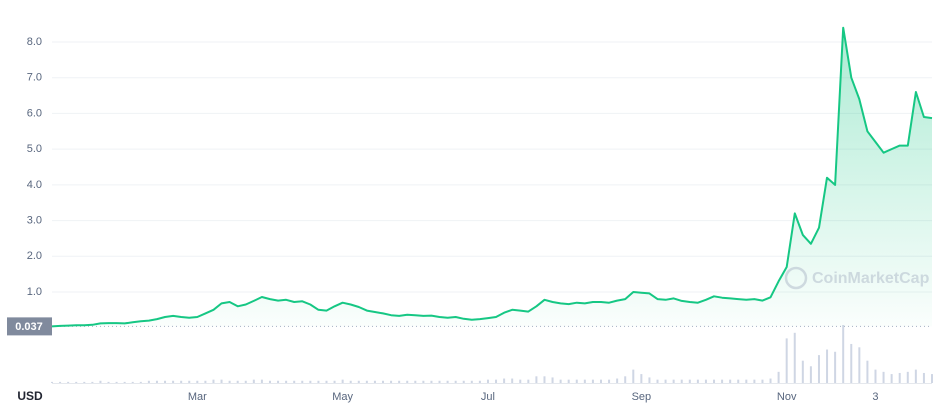  Describe the element at coordinates (34, 42) in the screenshot. I see `y-tick-label: 8.0` at that location.